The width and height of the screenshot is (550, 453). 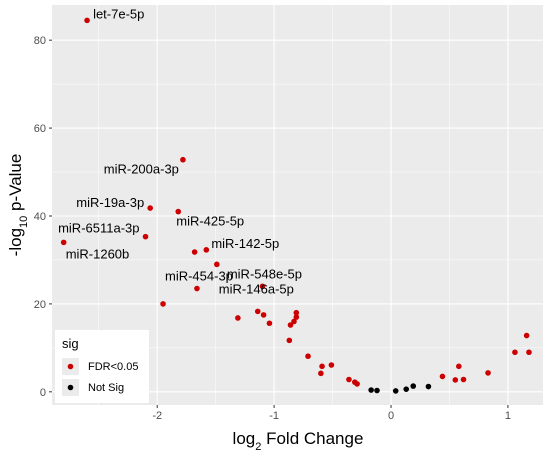 What do you see at coordinates (210, 221) in the screenshot?
I see `point-label-miR-425-5p: miR-425-5p` at bounding box center [210, 221].